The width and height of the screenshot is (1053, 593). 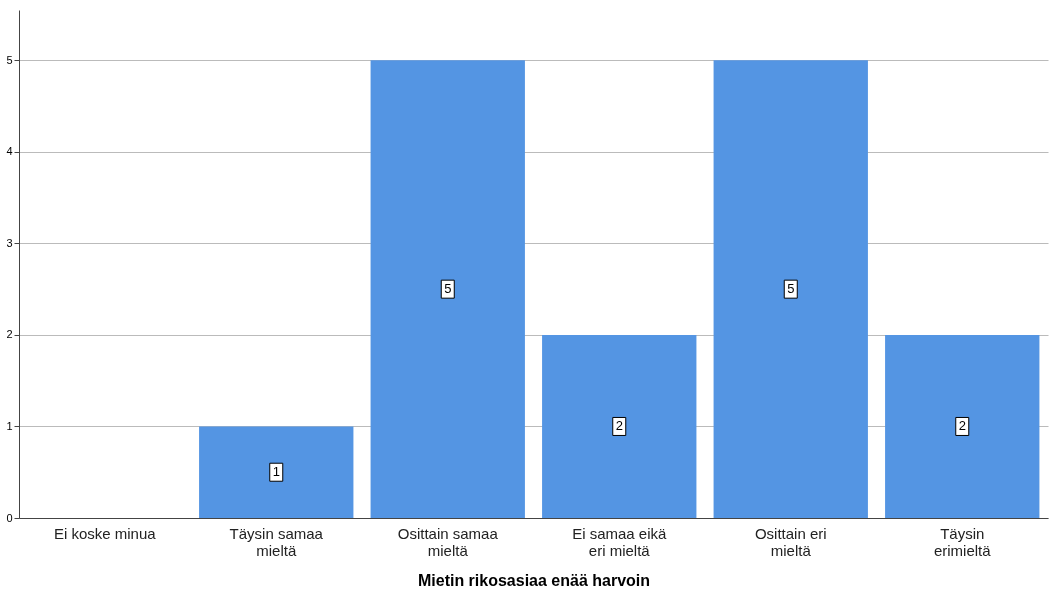 I want to click on x-tick-label: Ei samaa eikä eri mieltä, so click(x=620, y=541).